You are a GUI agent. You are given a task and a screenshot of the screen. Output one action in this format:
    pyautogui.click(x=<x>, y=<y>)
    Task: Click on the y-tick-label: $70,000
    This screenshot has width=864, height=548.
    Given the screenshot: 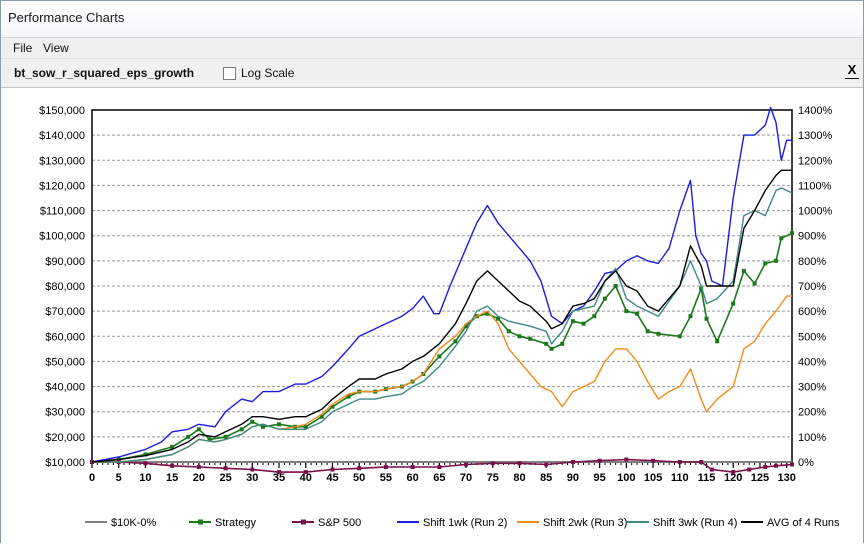 What is the action you would take?
    pyautogui.click(x=65, y=312)
    